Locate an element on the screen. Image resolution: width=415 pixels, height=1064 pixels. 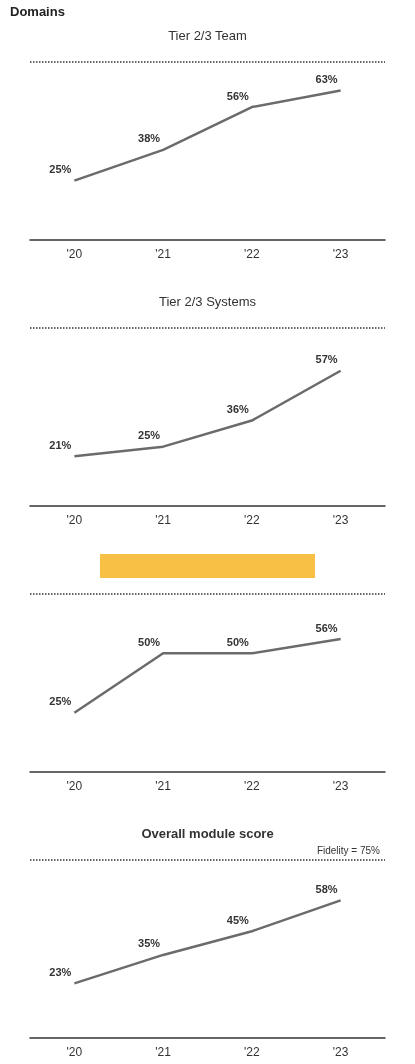
data-label: 58% is located at coordinates (326, 888).